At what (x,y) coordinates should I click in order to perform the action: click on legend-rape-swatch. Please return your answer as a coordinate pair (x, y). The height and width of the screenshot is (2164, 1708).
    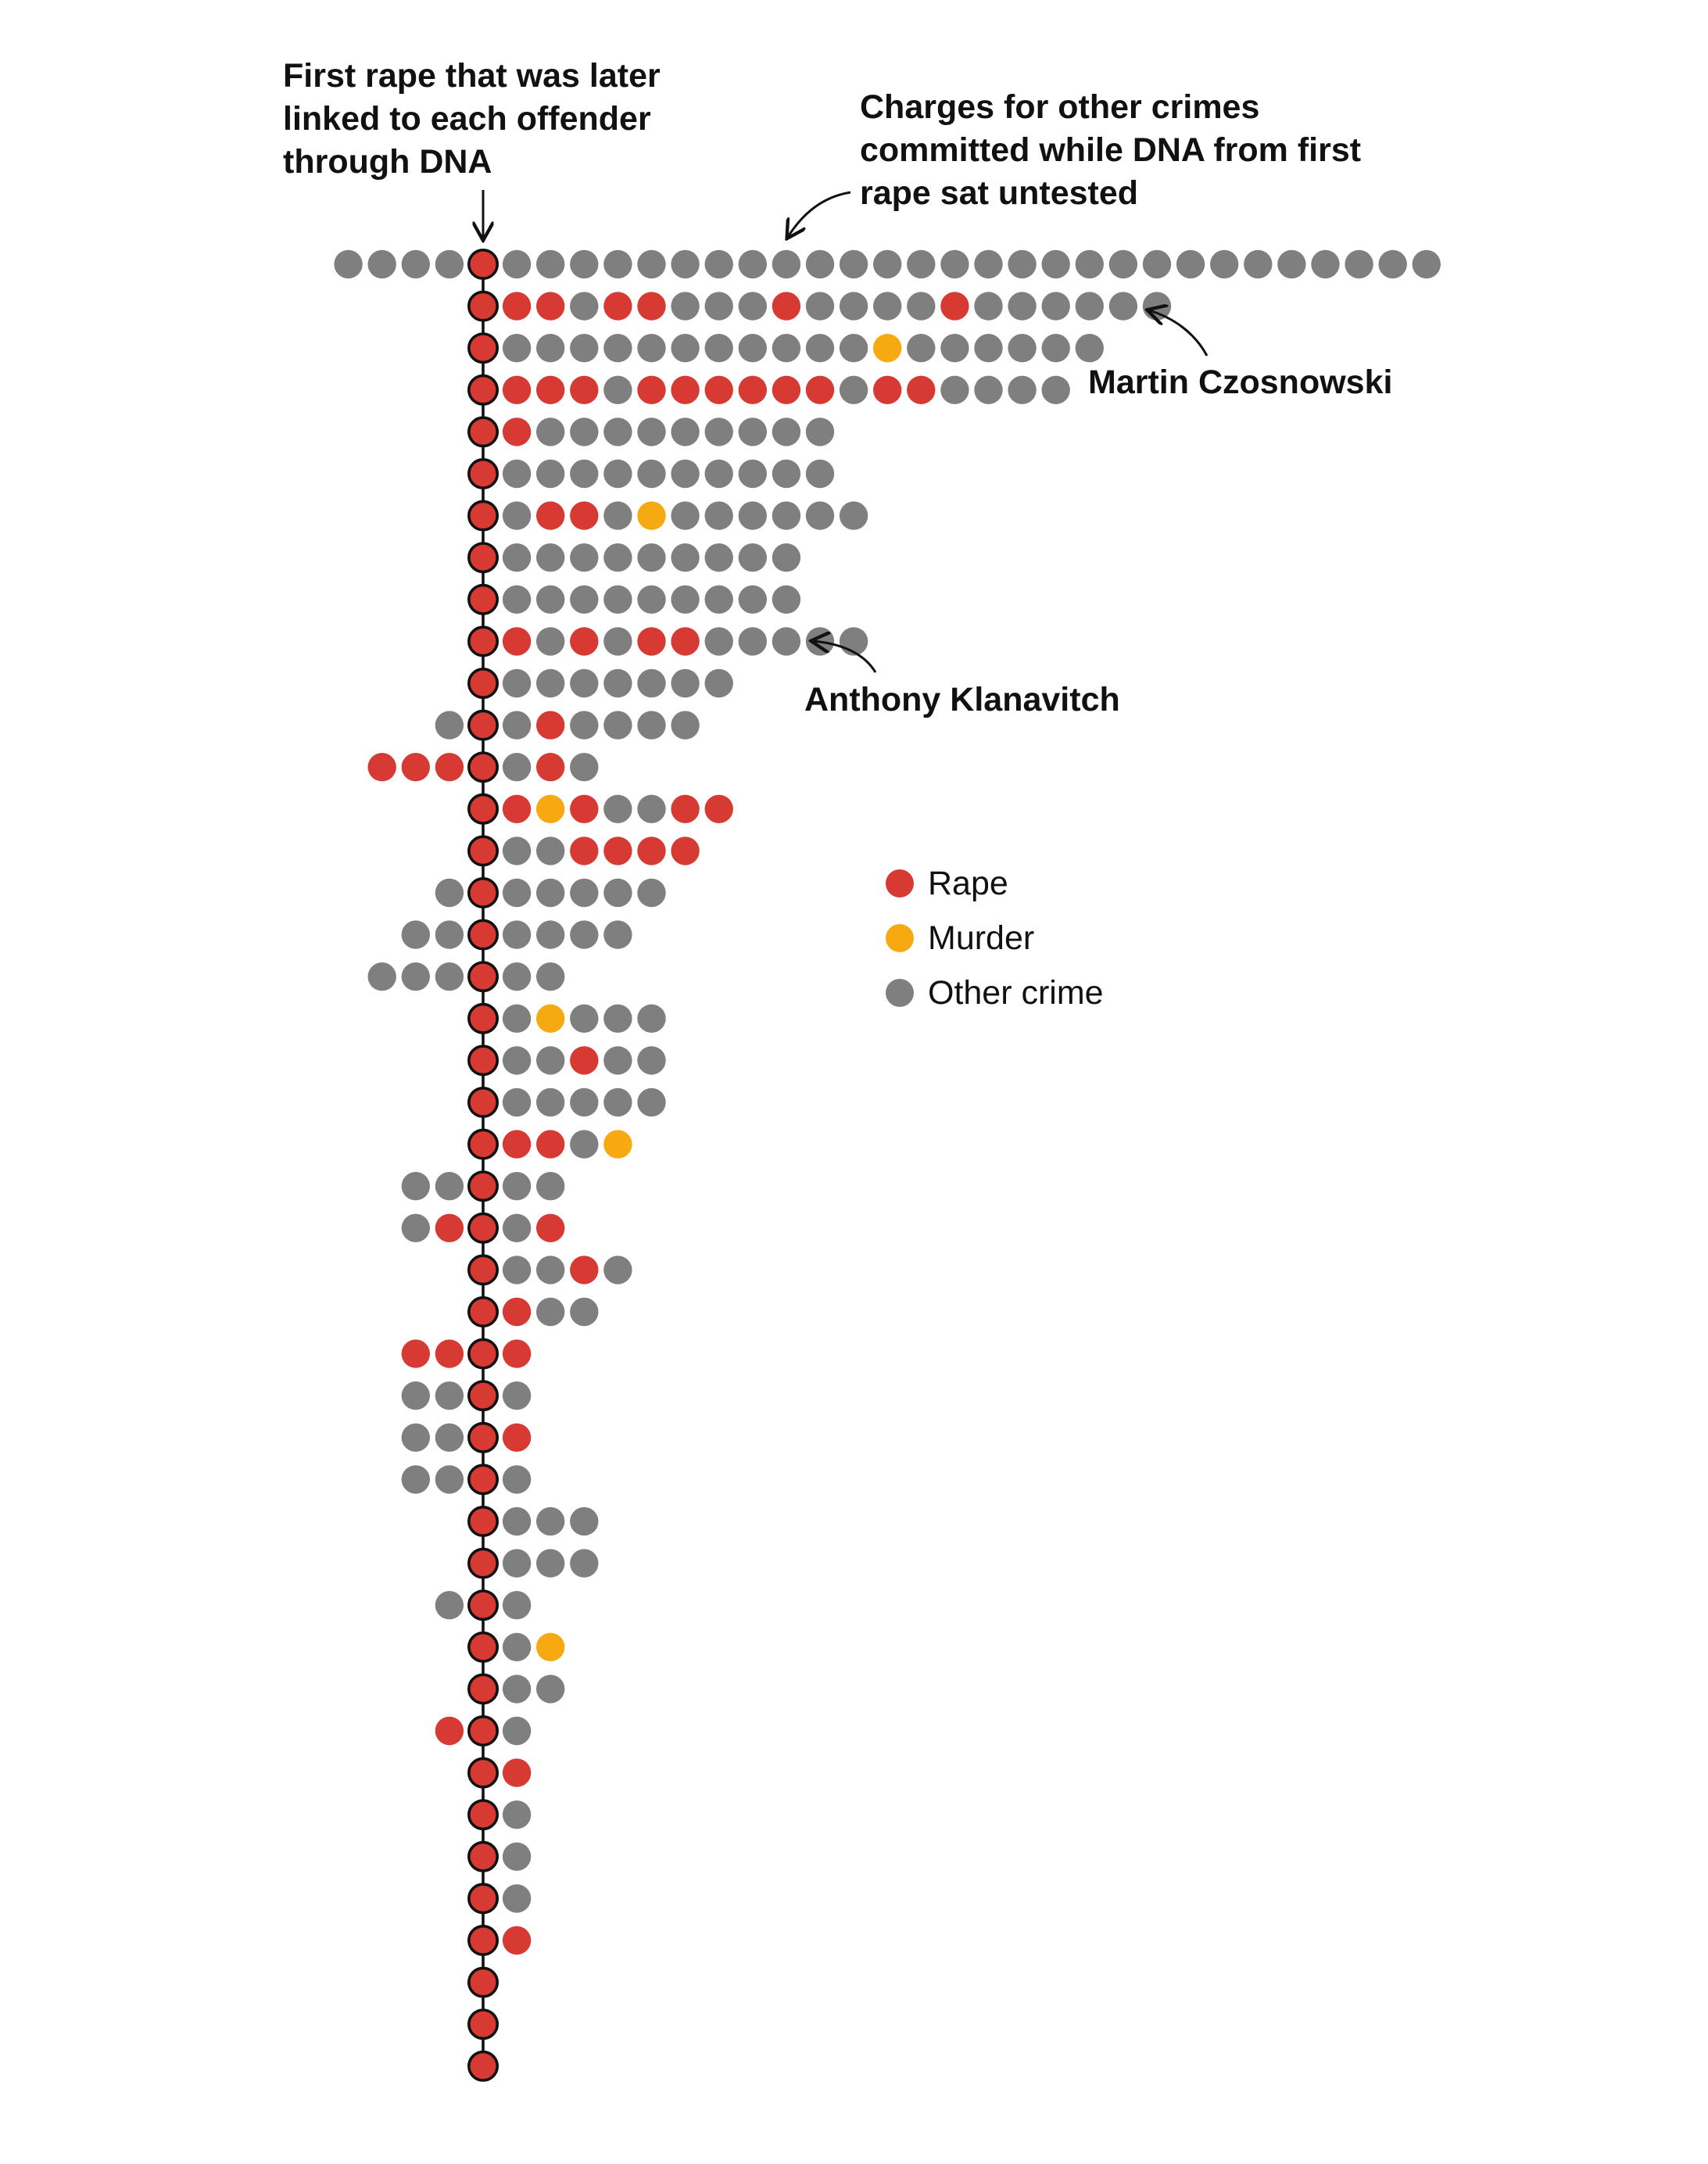
    Looking at the image, I should click on (900, 883).